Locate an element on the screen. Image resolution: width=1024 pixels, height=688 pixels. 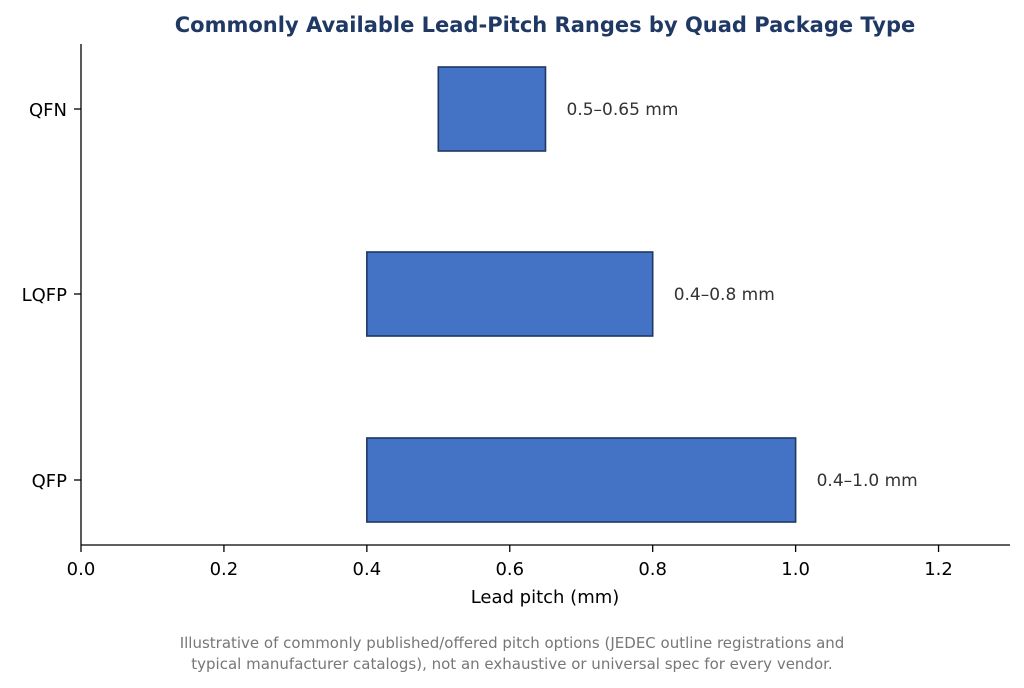
x-tick-label-4: 0.8 is located at coordinates (652, 569).